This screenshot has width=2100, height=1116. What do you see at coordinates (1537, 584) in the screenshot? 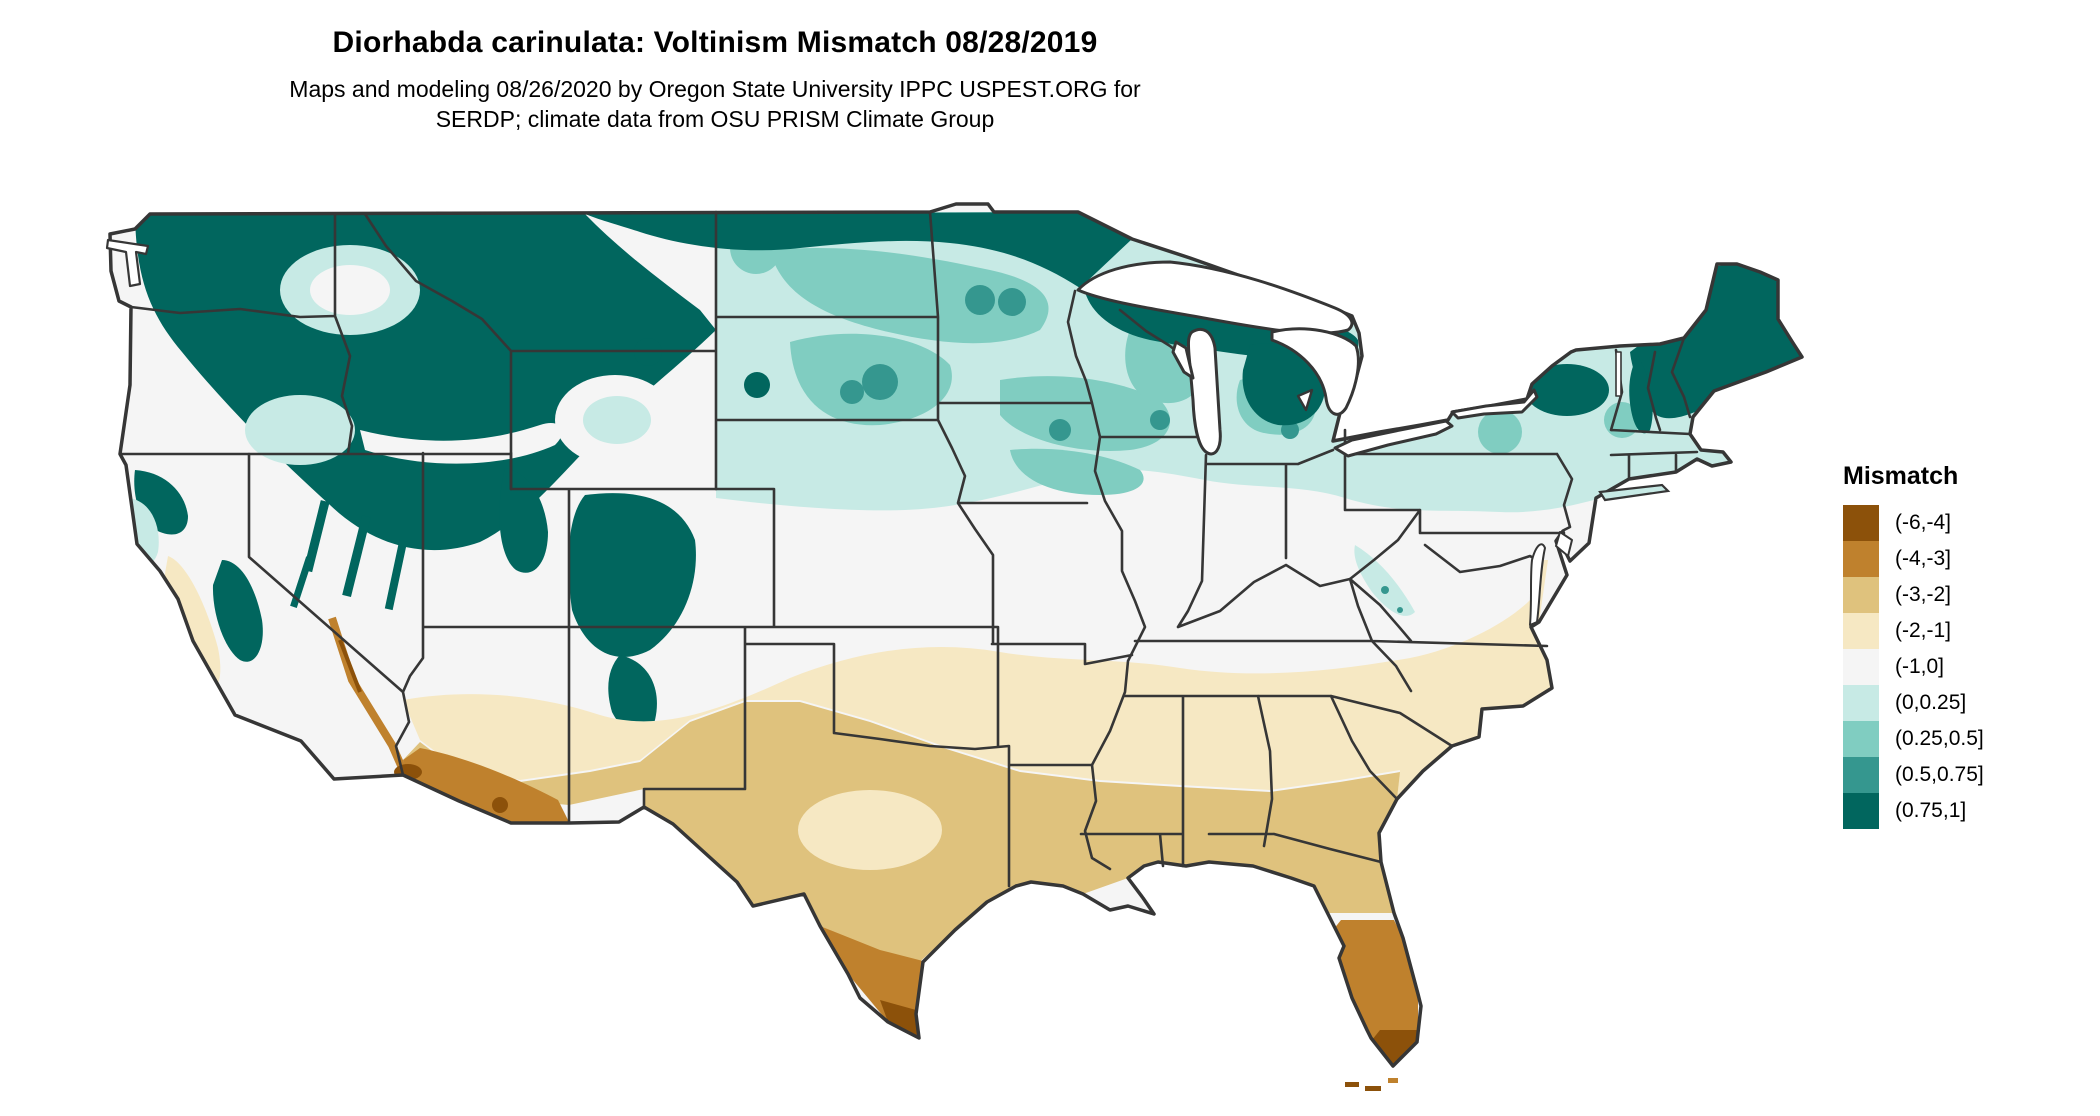
I see `chesapeake-bay` at bounding box center [1537, 584].